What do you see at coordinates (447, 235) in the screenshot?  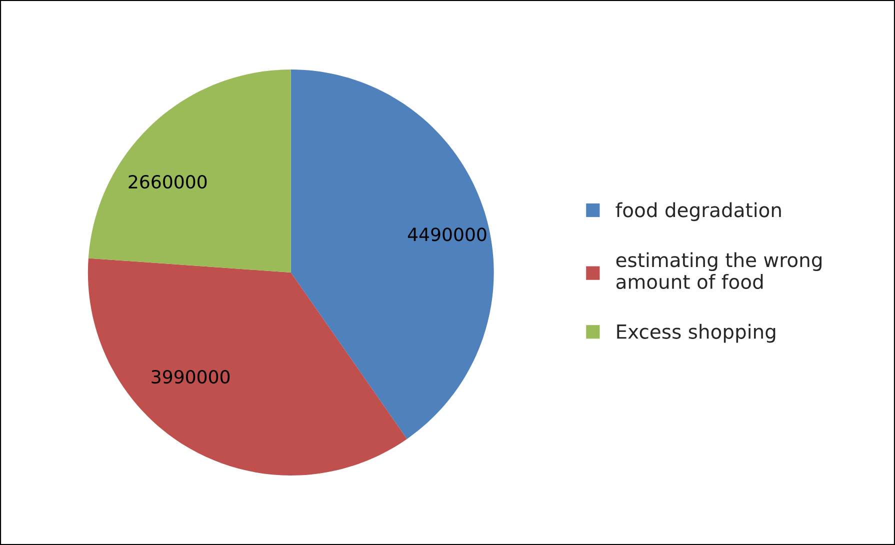 I see `data-label: 4490000` at bounding box center [447, 235].